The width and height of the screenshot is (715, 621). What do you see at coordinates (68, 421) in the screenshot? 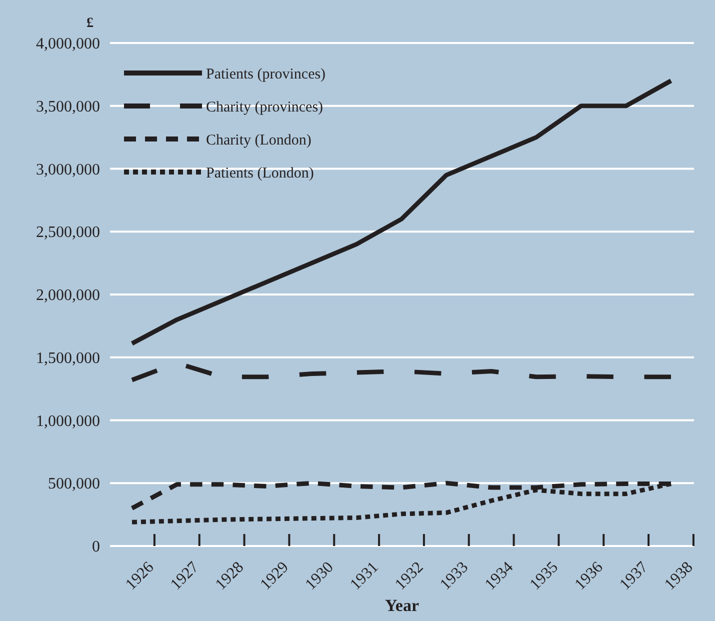
I see `y-tick-label: 1,000,000` at bounding box center [68, 421].